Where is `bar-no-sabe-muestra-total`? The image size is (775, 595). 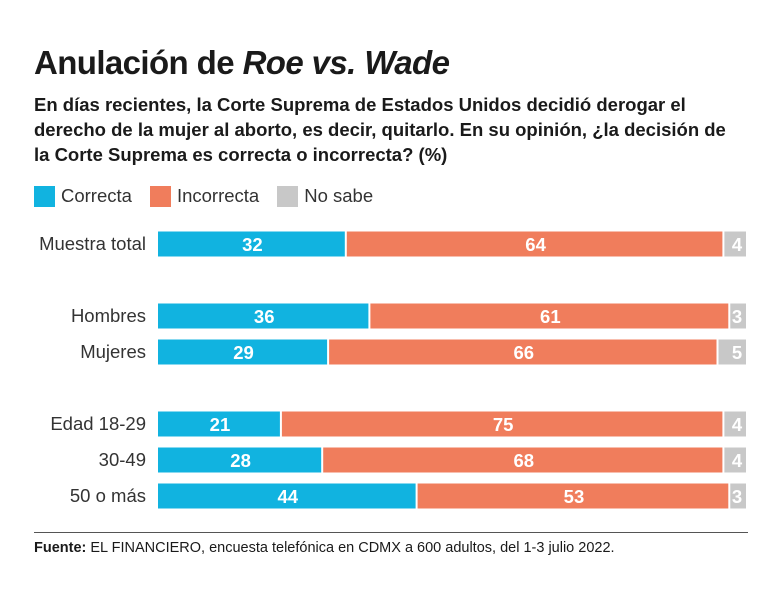 bar-no-sabe-muestra-total is located at coordinates (735, 244).